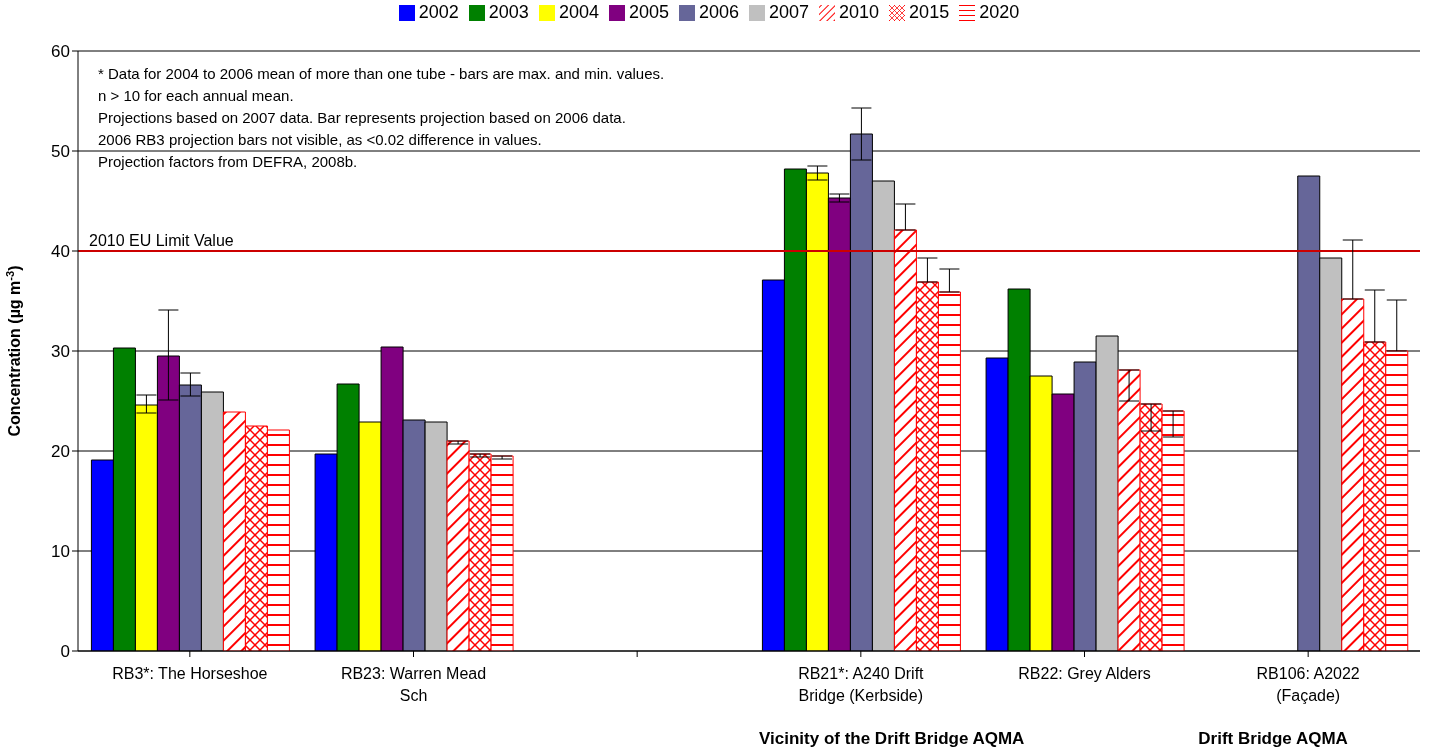  Describe the element at coordinates (438, 12) in the screenshot. I see `legend-label: 2002` at that location.